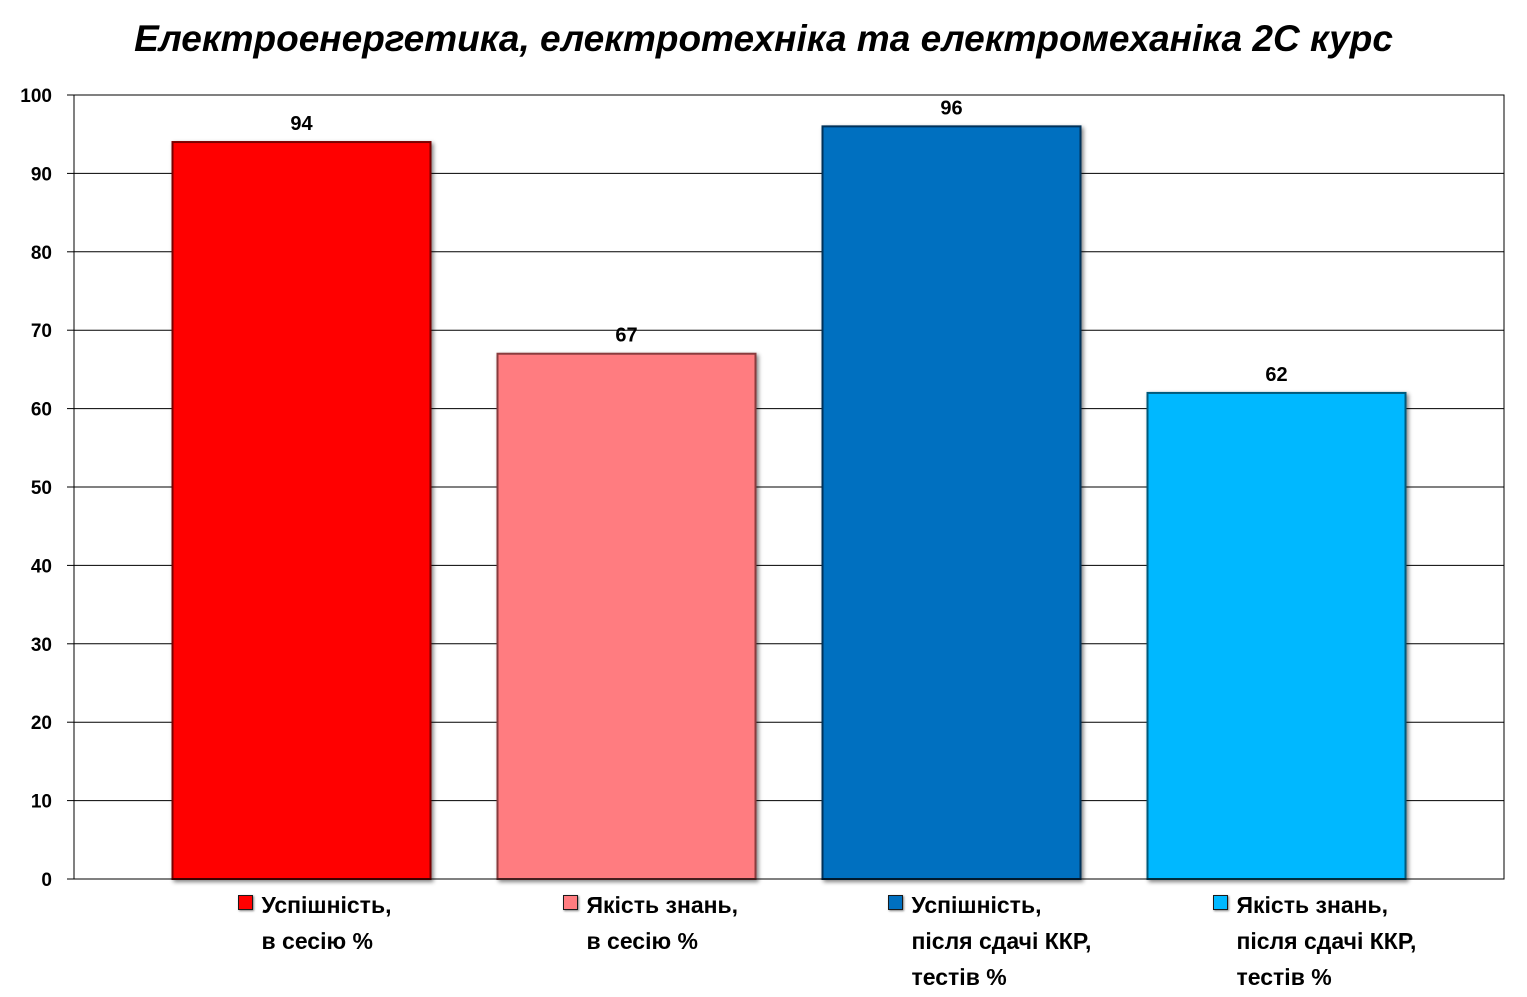 The image size is (1527, 997). I want to click on y-tick-label: 50, so click(41, 488).